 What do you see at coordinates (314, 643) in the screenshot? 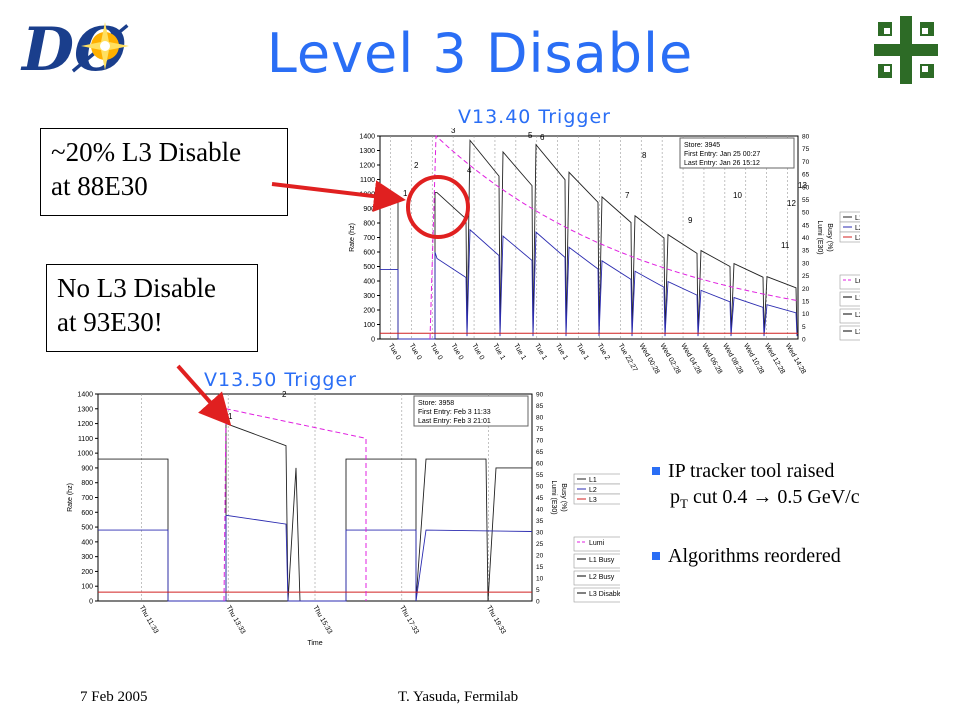
I see `x-axis-label: Time` at bounding box center [314, 643].